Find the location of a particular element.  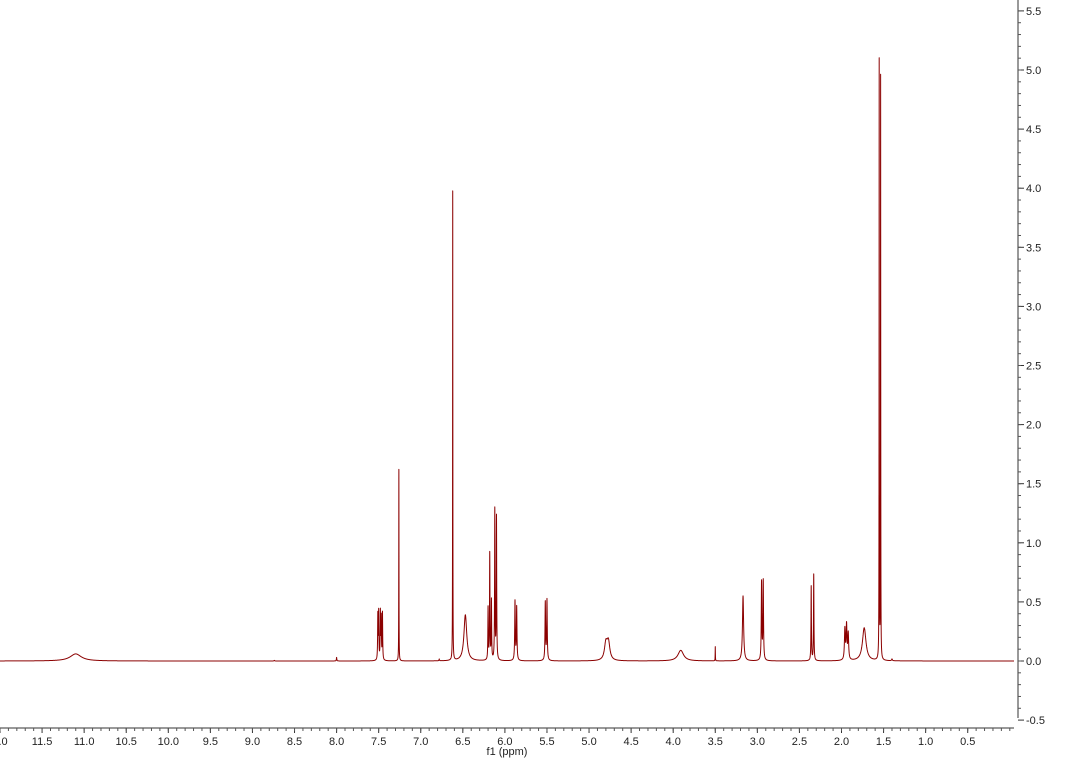

x-tick-label: 10.0 is located at coordinates (168, 742).